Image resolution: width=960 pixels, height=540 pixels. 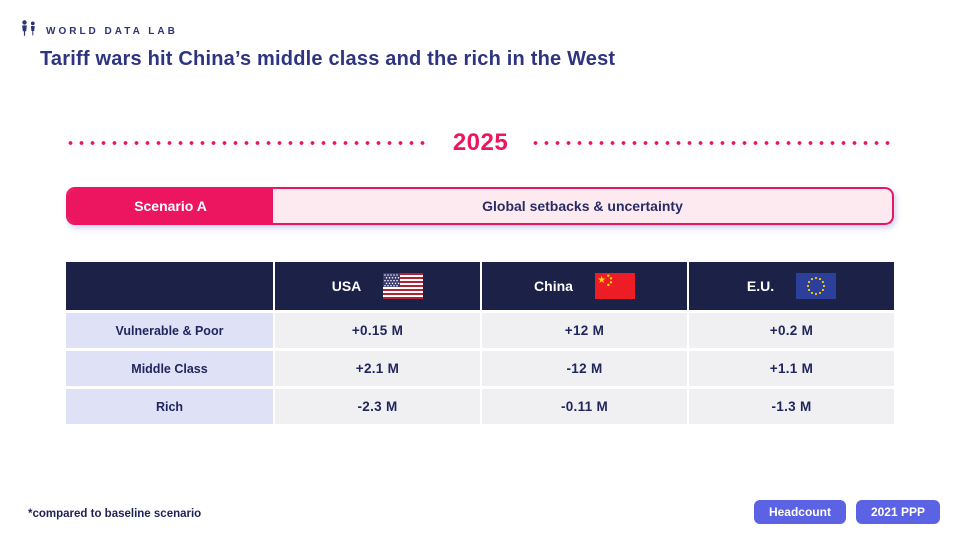 I want to click on china-header-label: China, so click(x=553, y=286).